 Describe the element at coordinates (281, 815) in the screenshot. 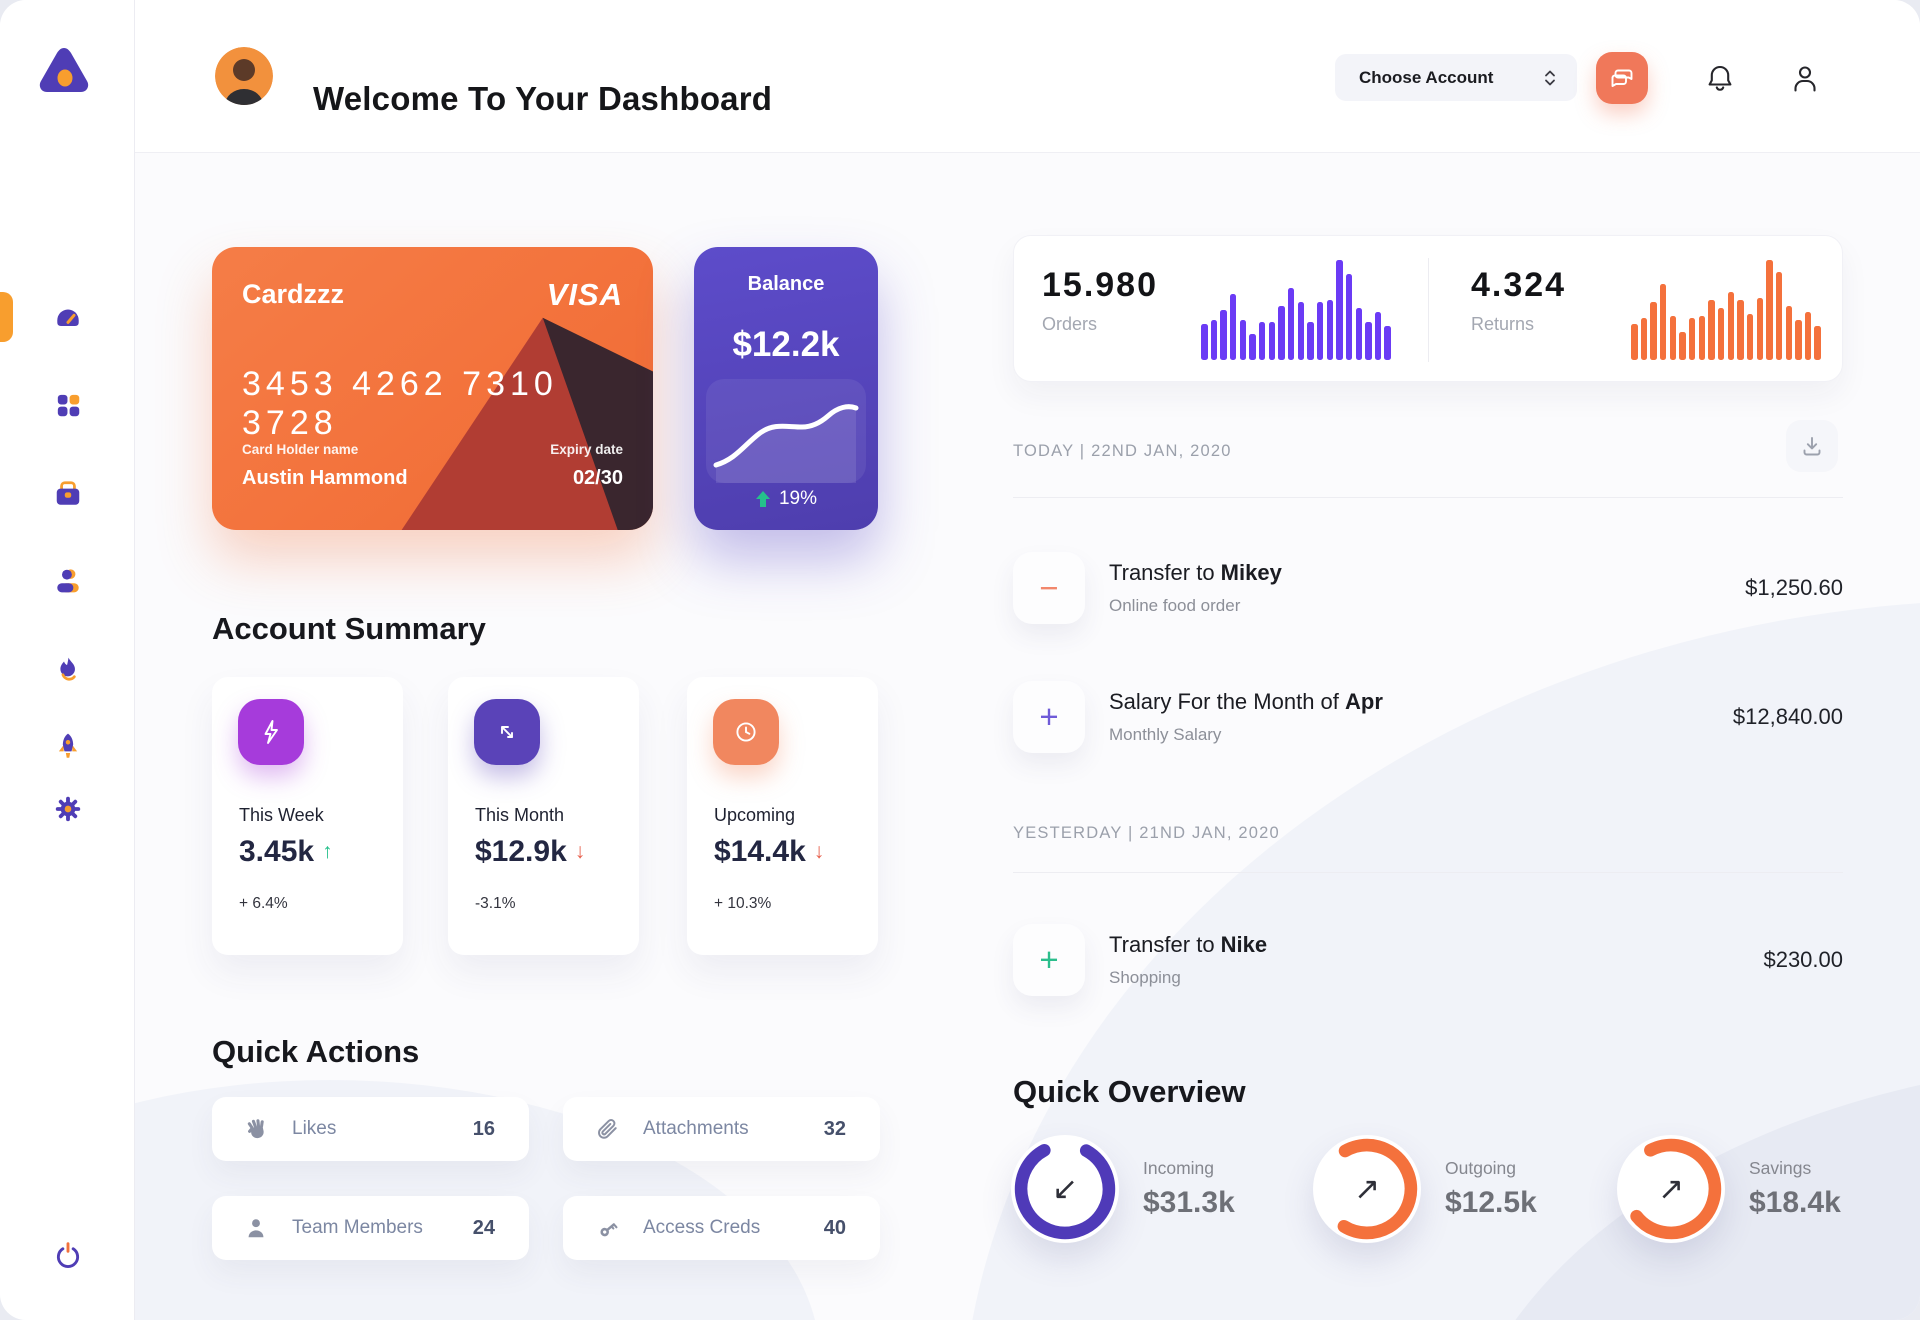

I see `summary-label: This Week` at that location.